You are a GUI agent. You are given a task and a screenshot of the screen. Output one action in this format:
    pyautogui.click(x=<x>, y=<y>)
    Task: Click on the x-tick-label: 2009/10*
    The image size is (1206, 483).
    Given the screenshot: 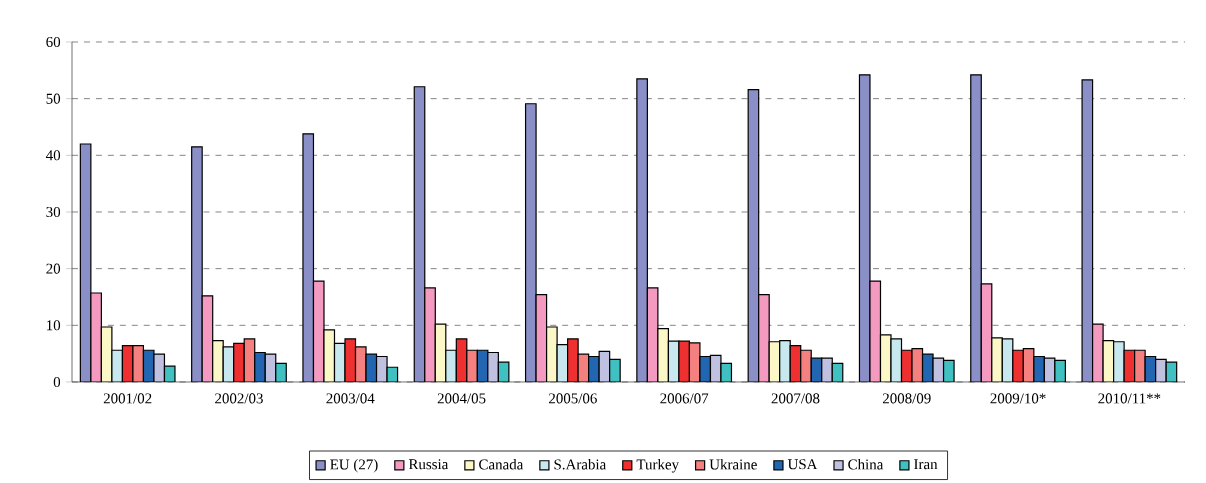 What is the action you would take?
    pyautogui.click(x=1018, y=398)
    